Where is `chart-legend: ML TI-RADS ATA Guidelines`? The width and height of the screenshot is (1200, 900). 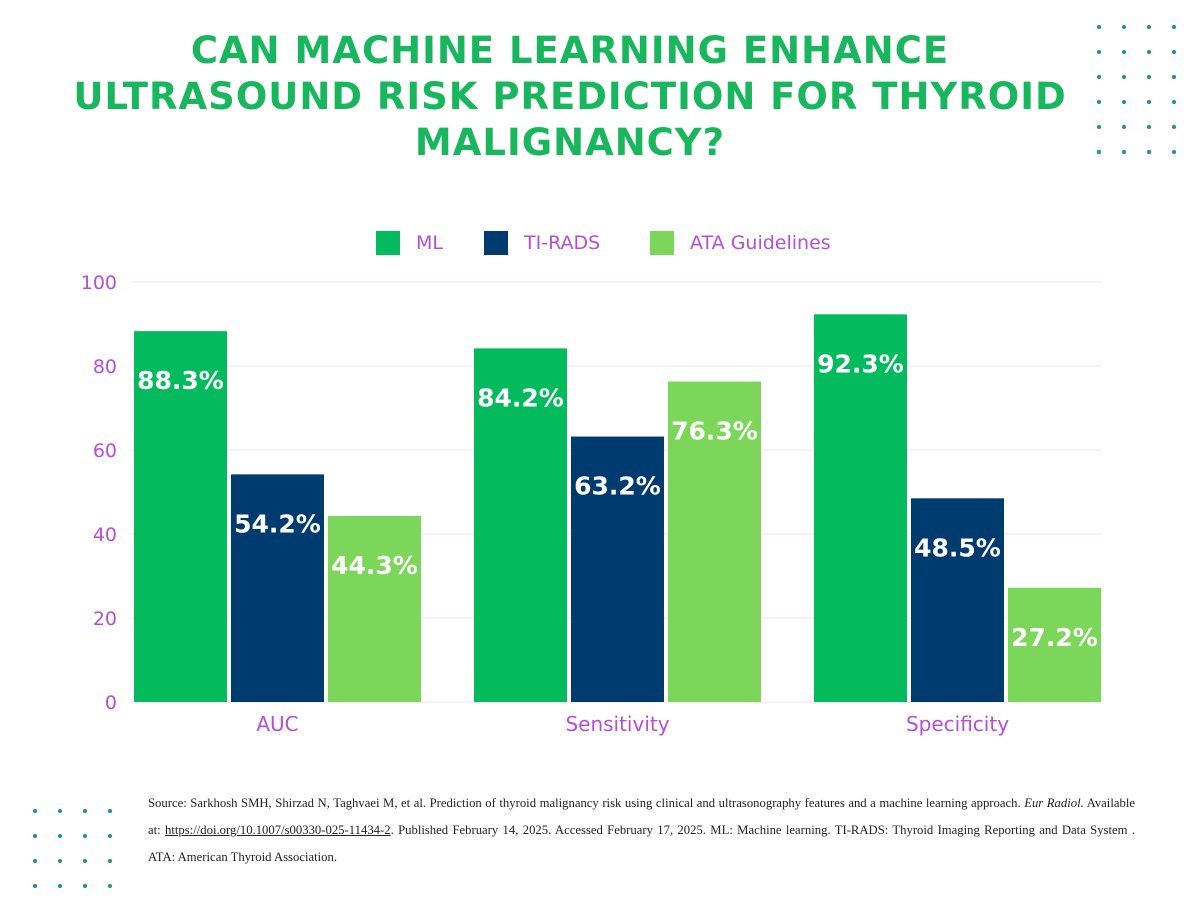 chart-legend: ML TI-RADS ATA Guidelines is located at coordinates (600, 244).